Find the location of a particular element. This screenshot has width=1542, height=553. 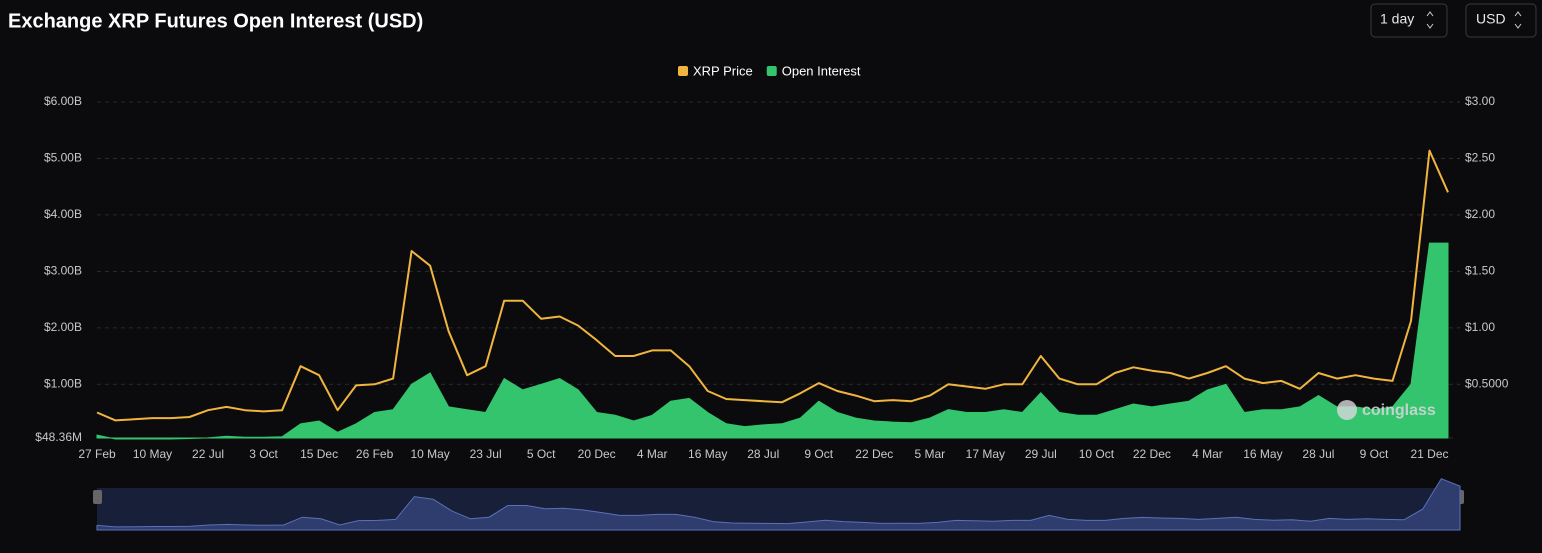

navigator-handle is located at coordinates (97, 497).